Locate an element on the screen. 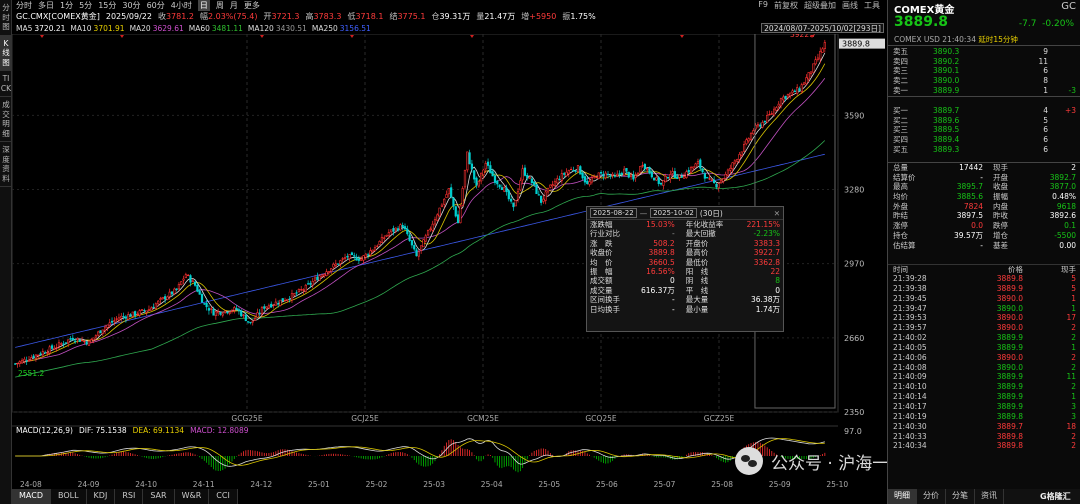 This screenshot has width=1080, height=504. view-tab-0: 分时图 is located at coordinates (6, 18).